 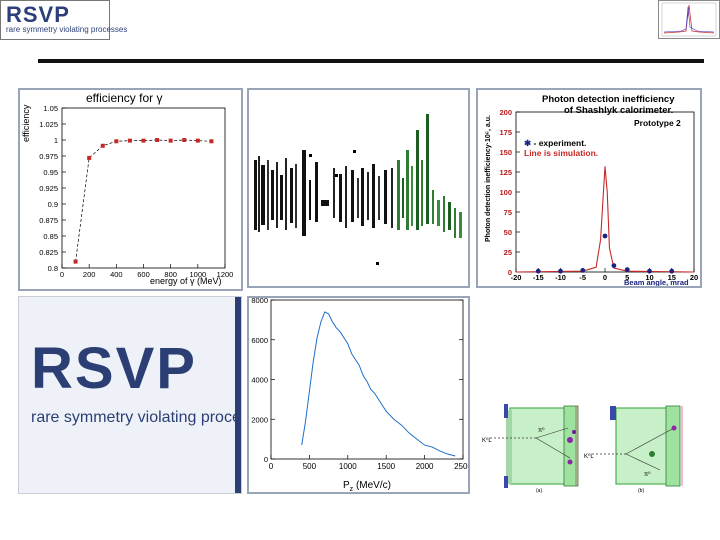 I want to click on histogram-x-tick-label: 2000, so click(x=425, y=466).